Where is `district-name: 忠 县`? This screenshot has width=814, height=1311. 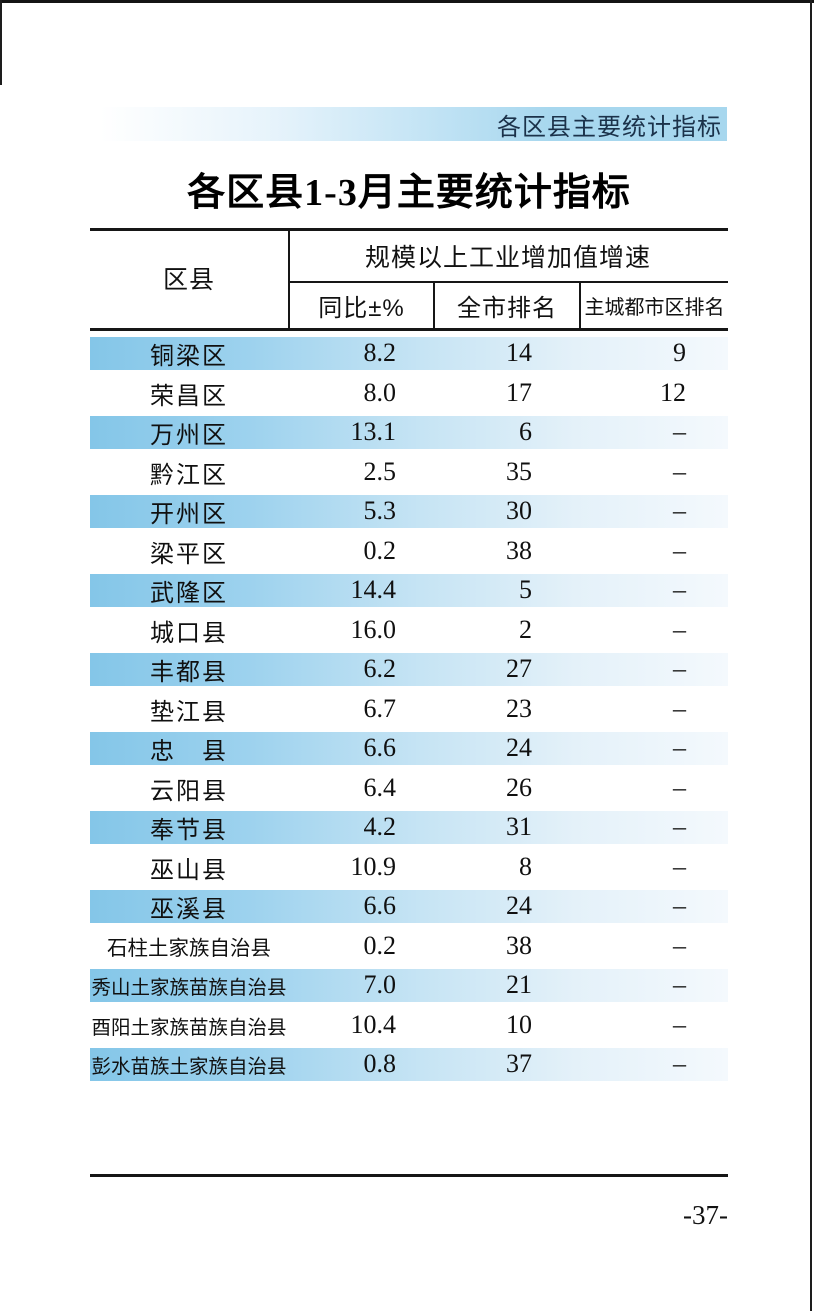
district-name: 忠 县 is located at coordinates (189, 751).